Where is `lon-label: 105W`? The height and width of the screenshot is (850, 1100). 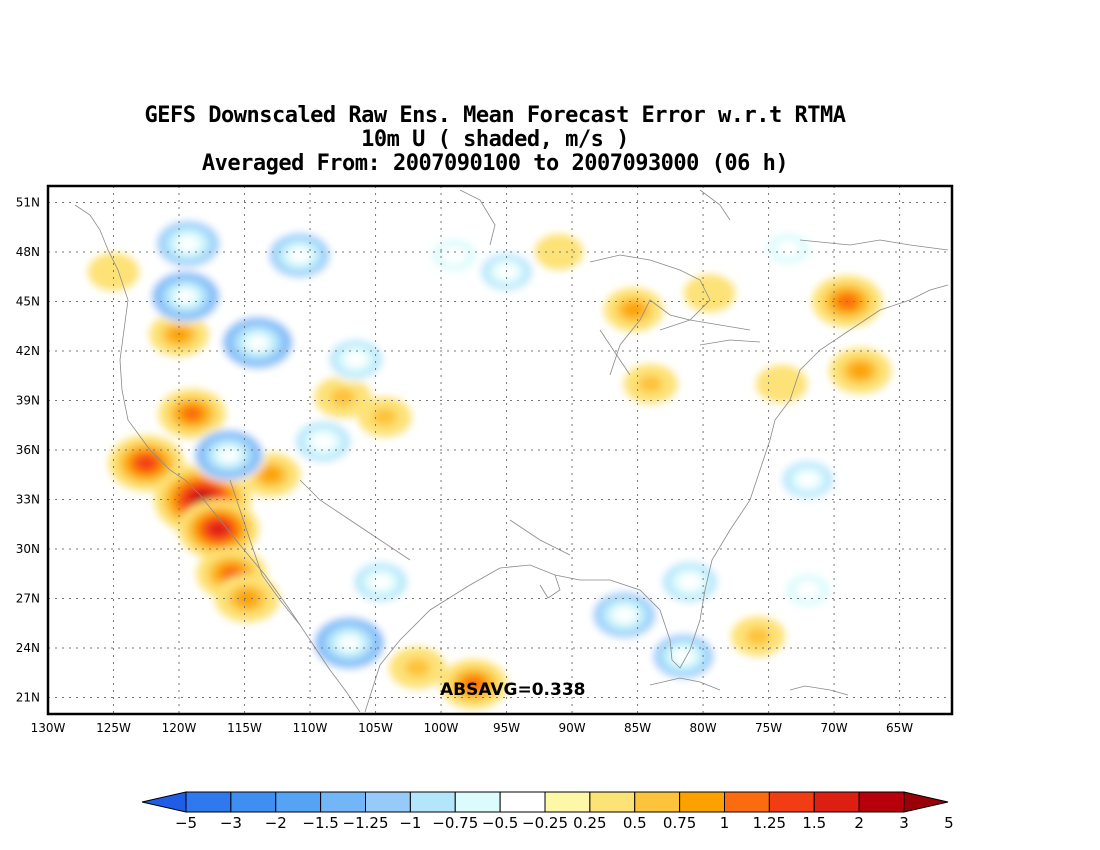
lon-label: 105W is located at coordinates (375, 728).